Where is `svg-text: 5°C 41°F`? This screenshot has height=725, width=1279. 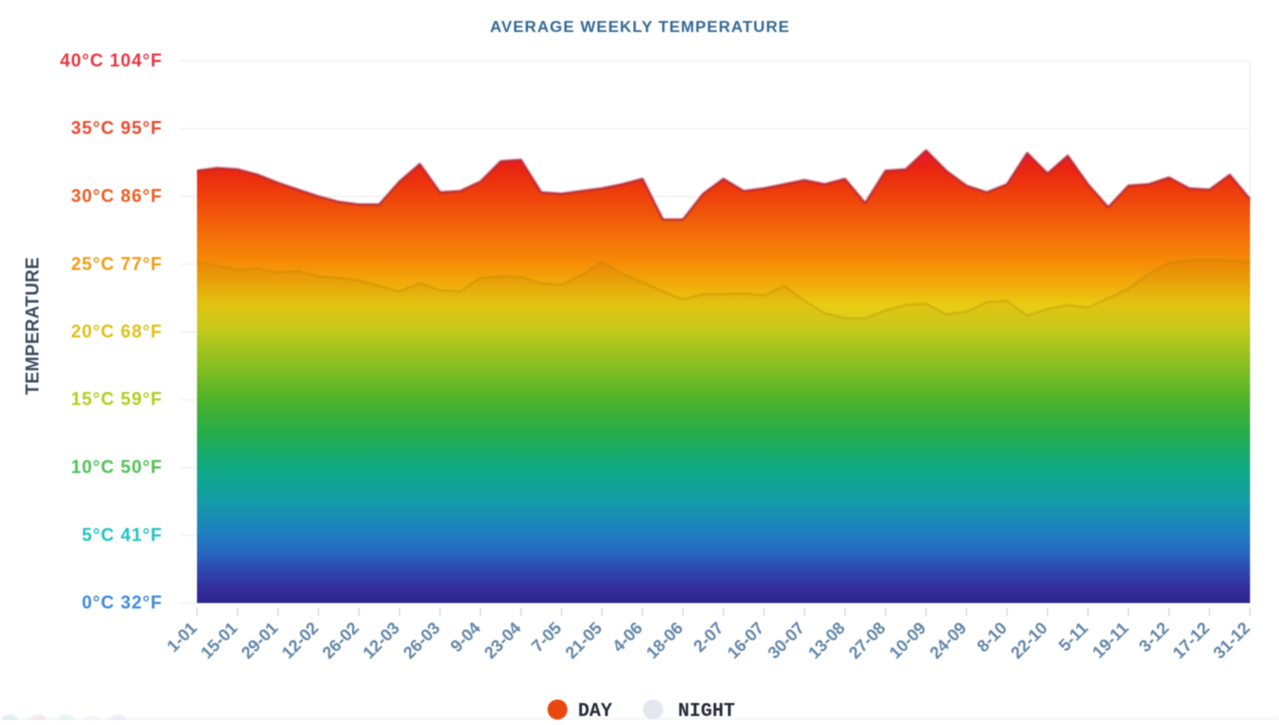 svg-text: 5°C 41°F is located at coordinates (122, 535).